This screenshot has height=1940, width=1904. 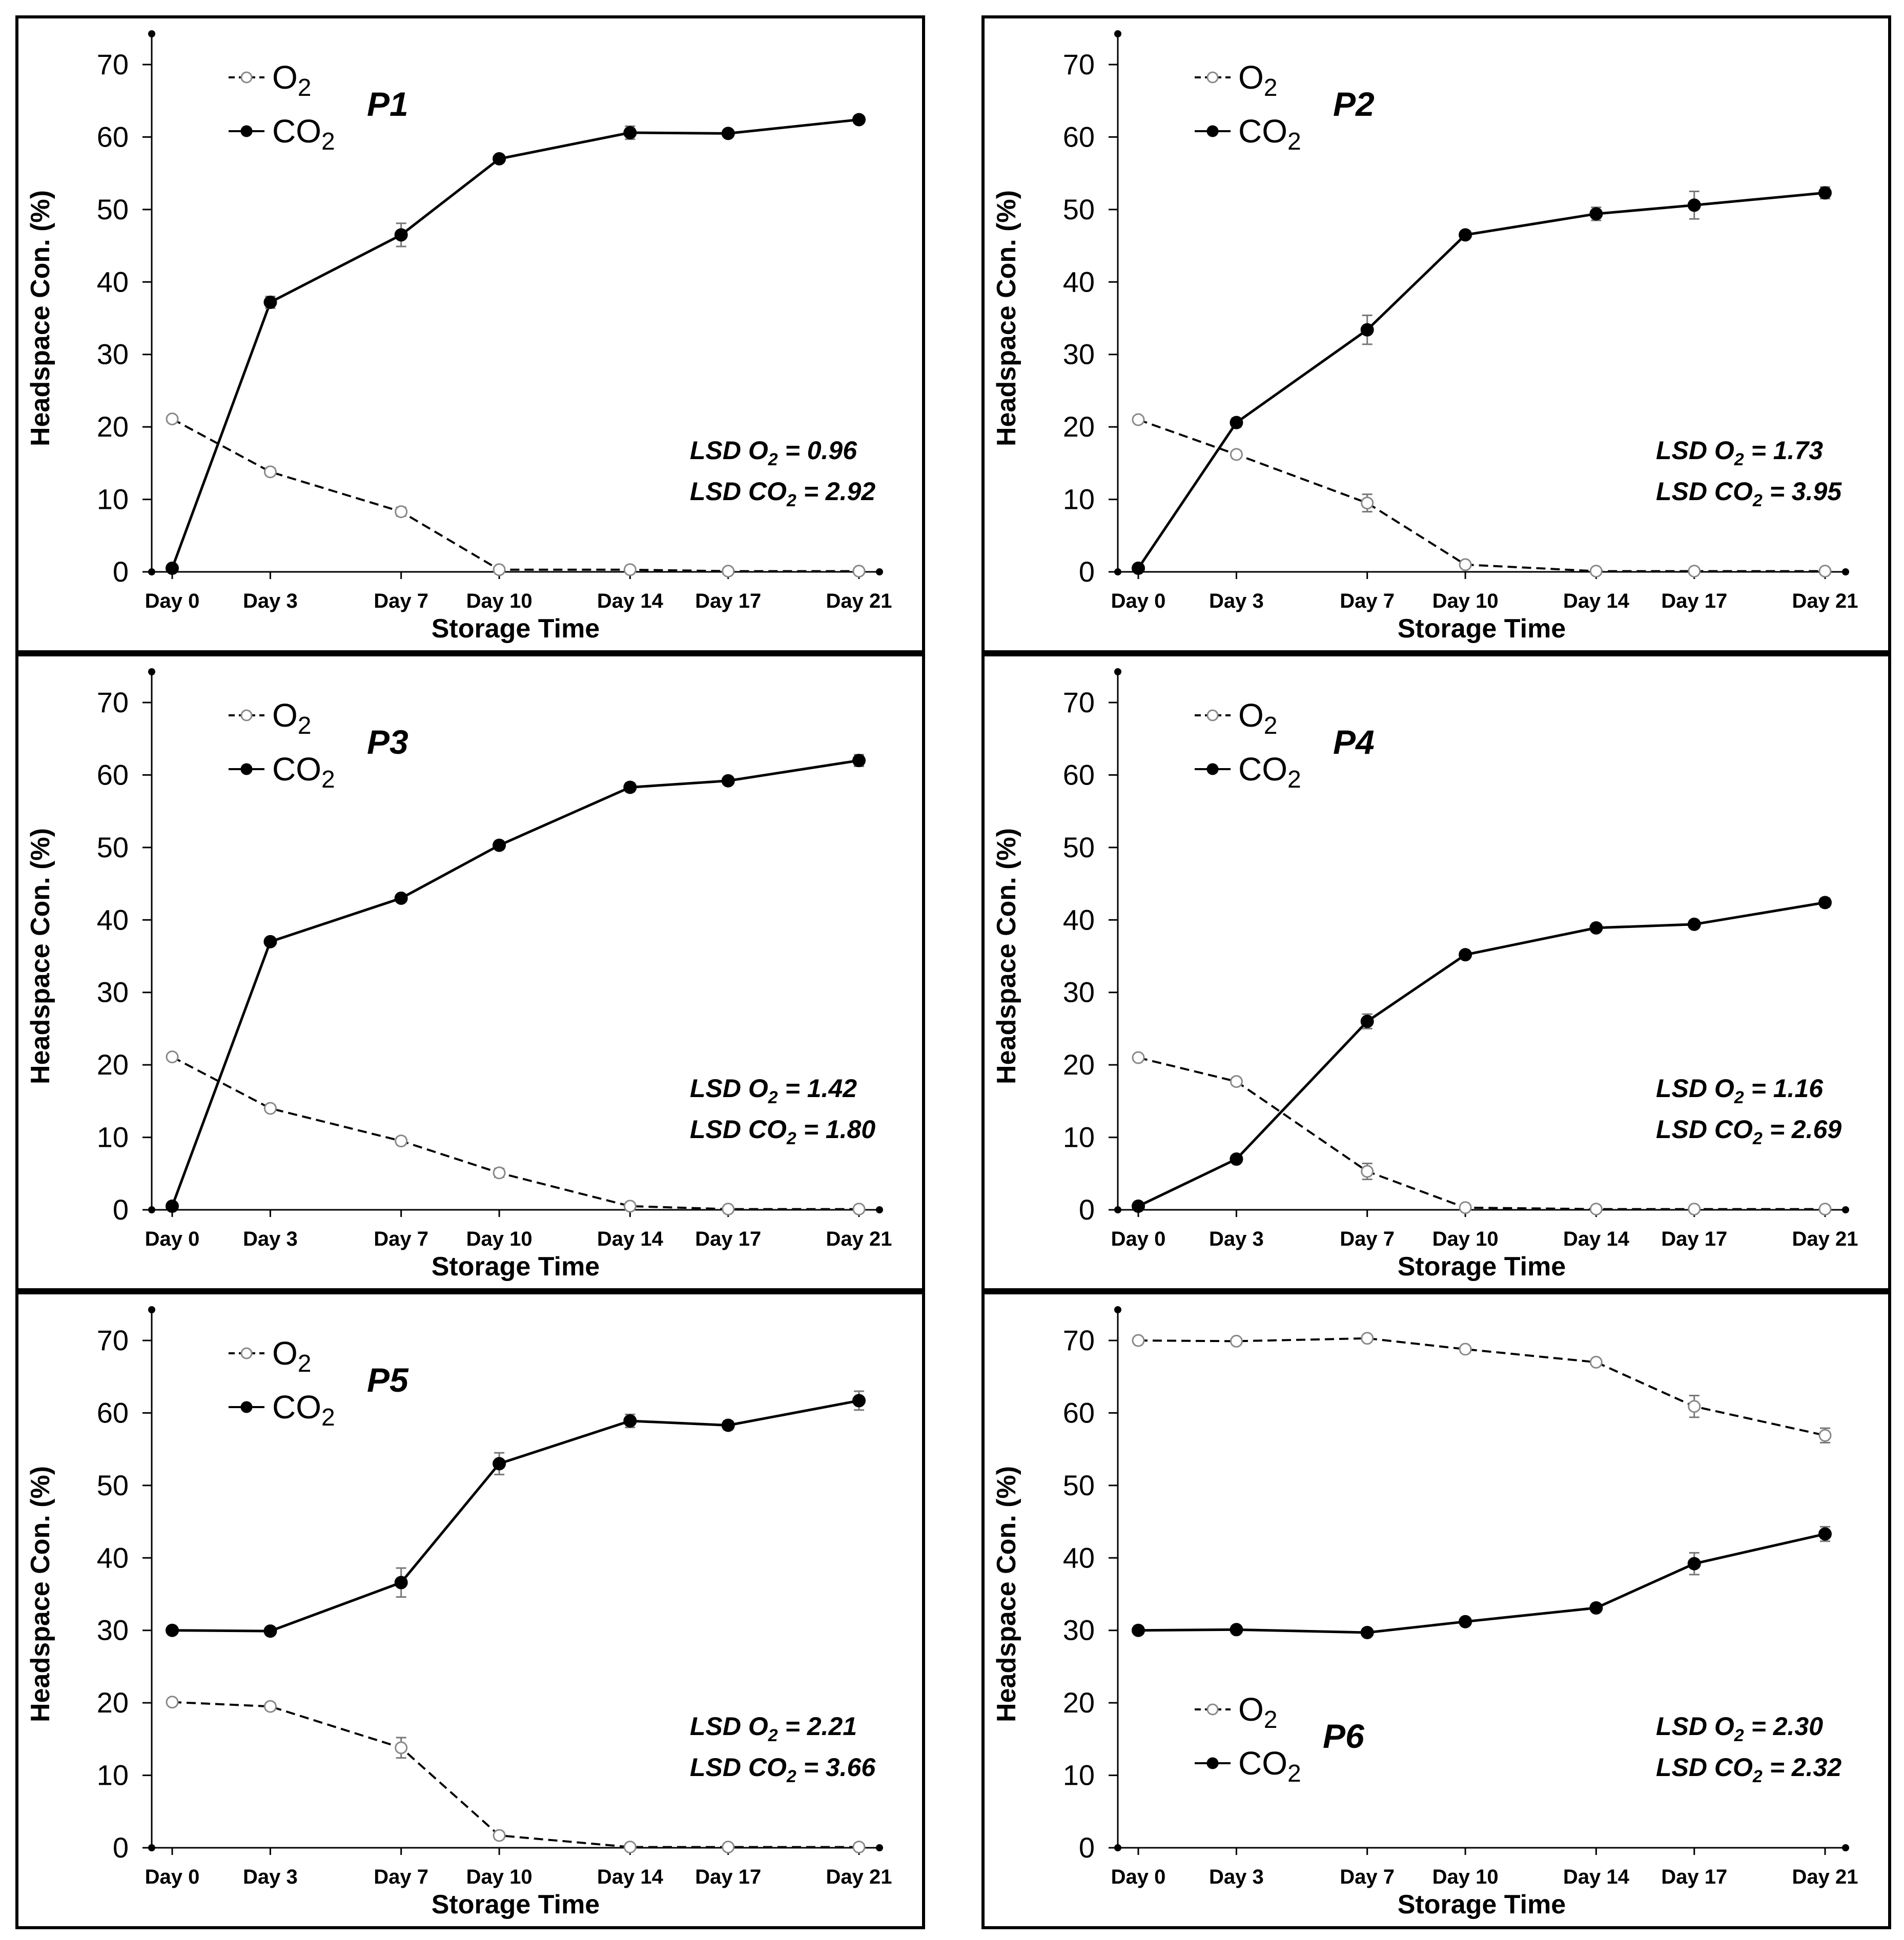 What do you see at coordinates (1749, 494) in the screenshot?
I see `lsd-annotation: LSD CO2 = 3.95` at bounding box center [1749, 494].